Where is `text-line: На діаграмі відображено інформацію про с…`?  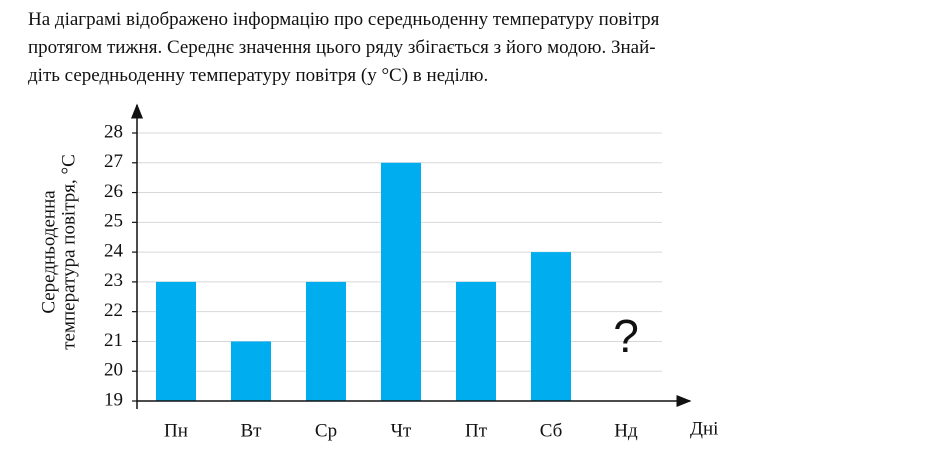
text-line: На діаграмі відображено інформацію про с… is located at coordinates (344, 19).